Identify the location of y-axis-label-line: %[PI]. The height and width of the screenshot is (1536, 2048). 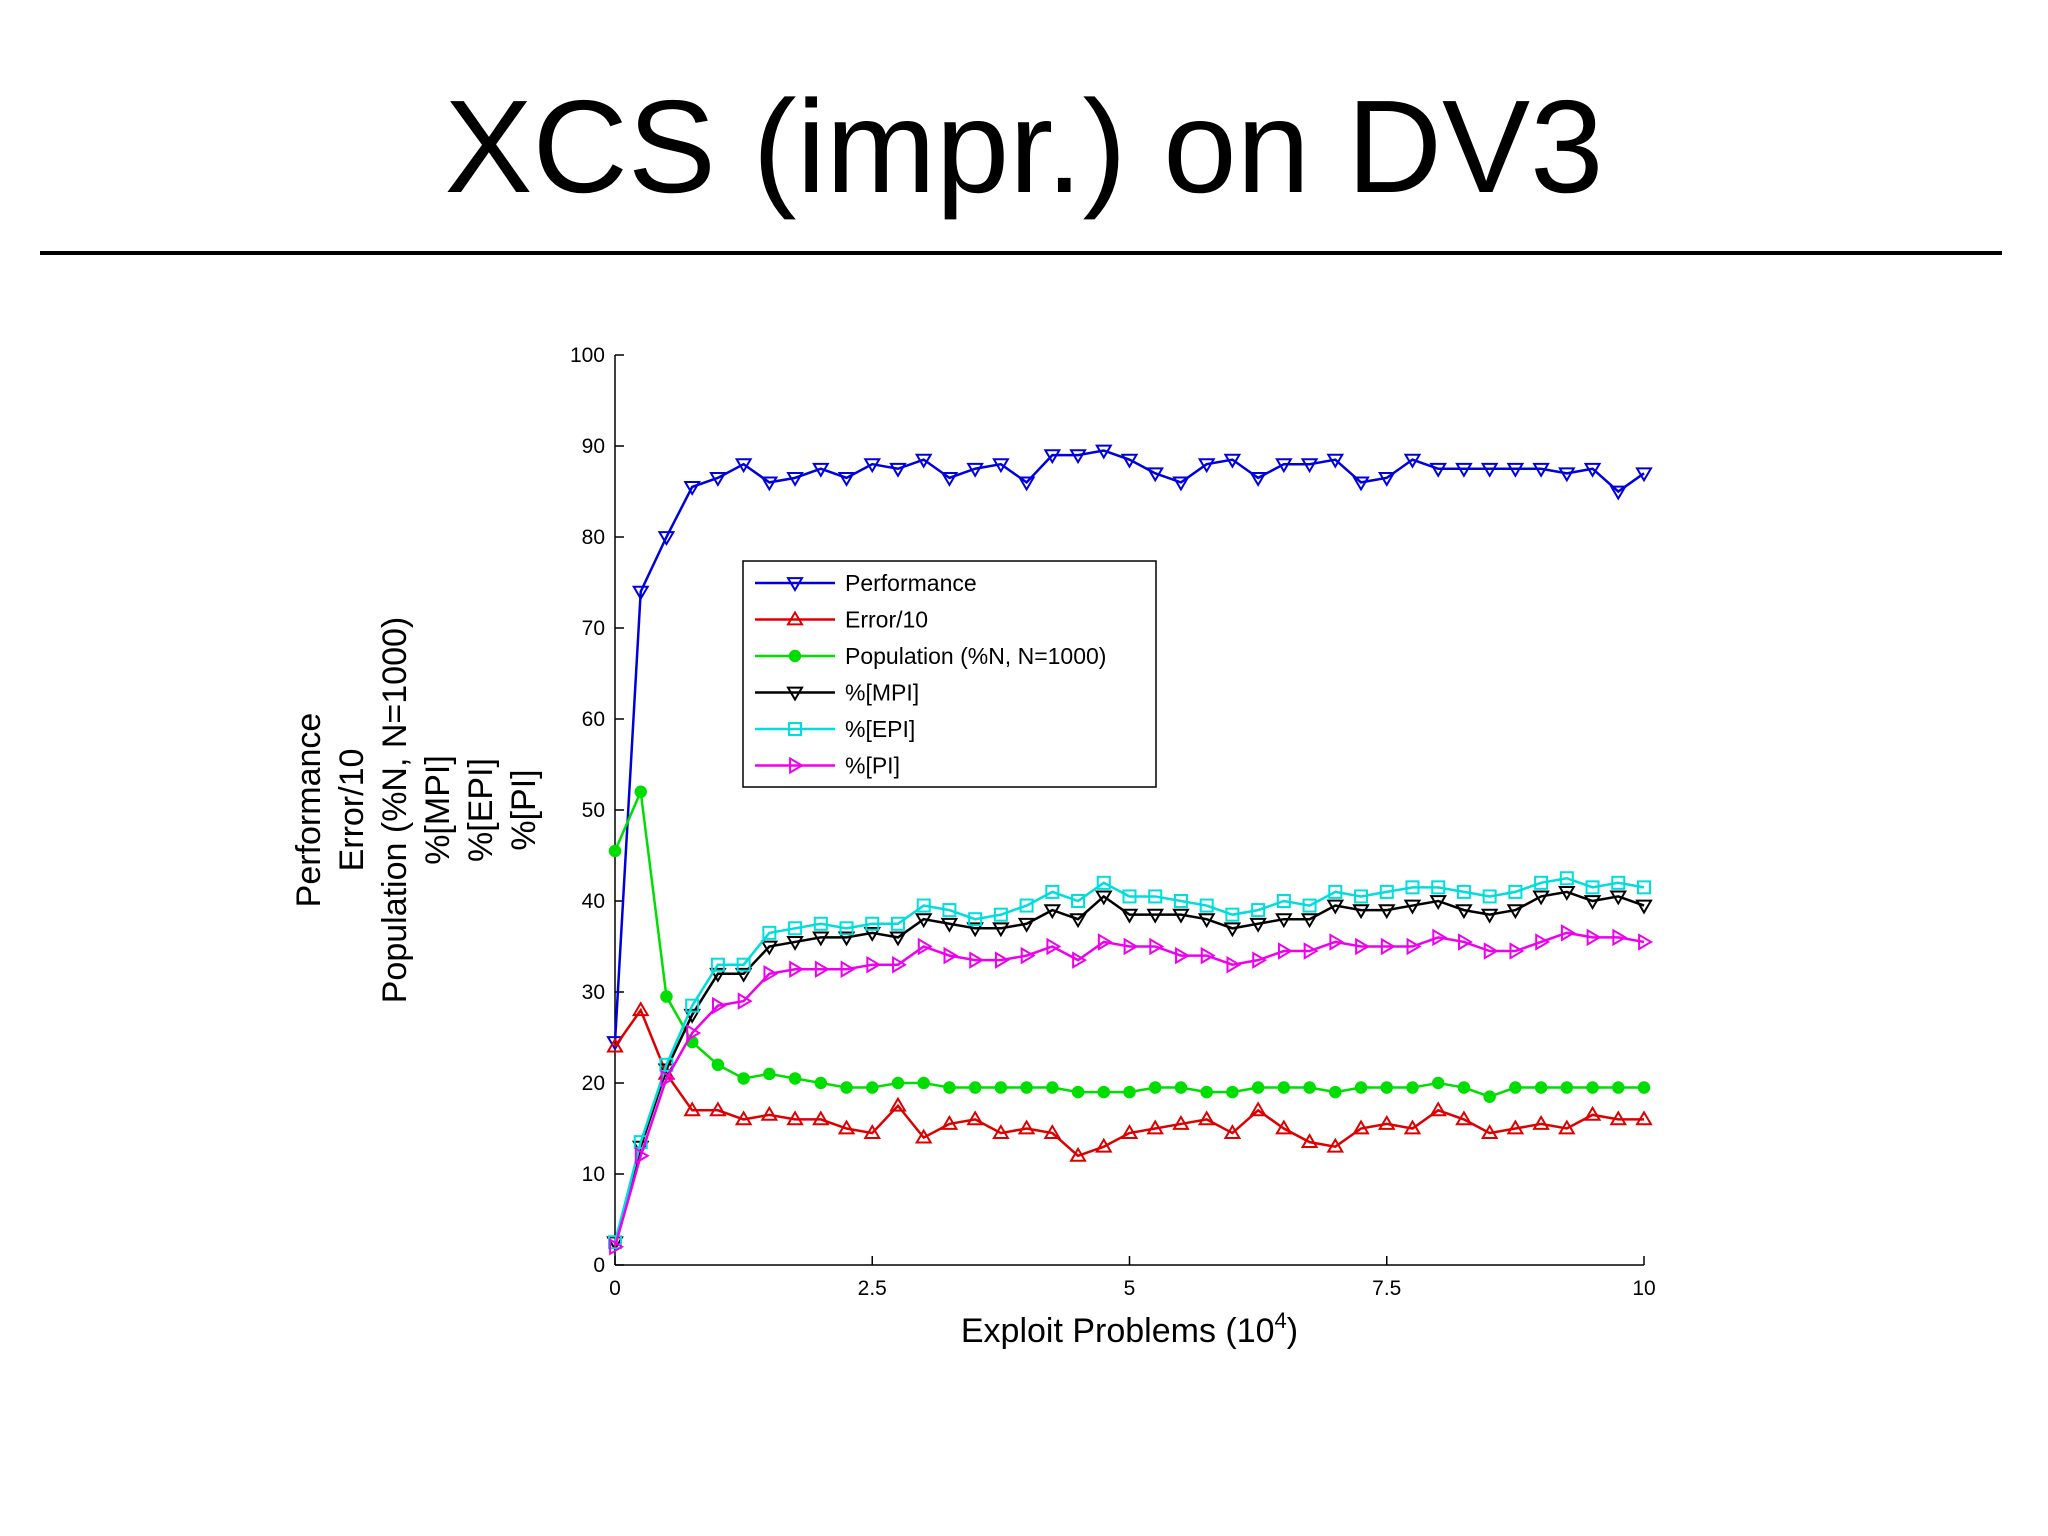
(524, 809).